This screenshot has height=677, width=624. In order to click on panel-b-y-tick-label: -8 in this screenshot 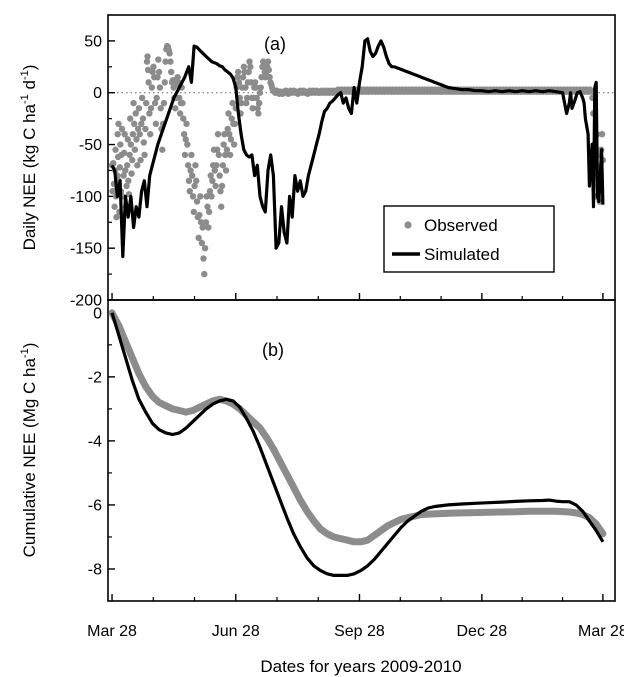, I will do `click(95, 569)`.